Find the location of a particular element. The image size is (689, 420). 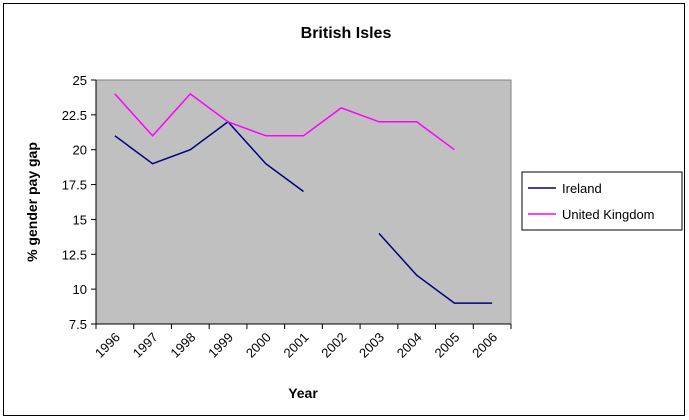

legend-box is located at coordinates (602, 201).